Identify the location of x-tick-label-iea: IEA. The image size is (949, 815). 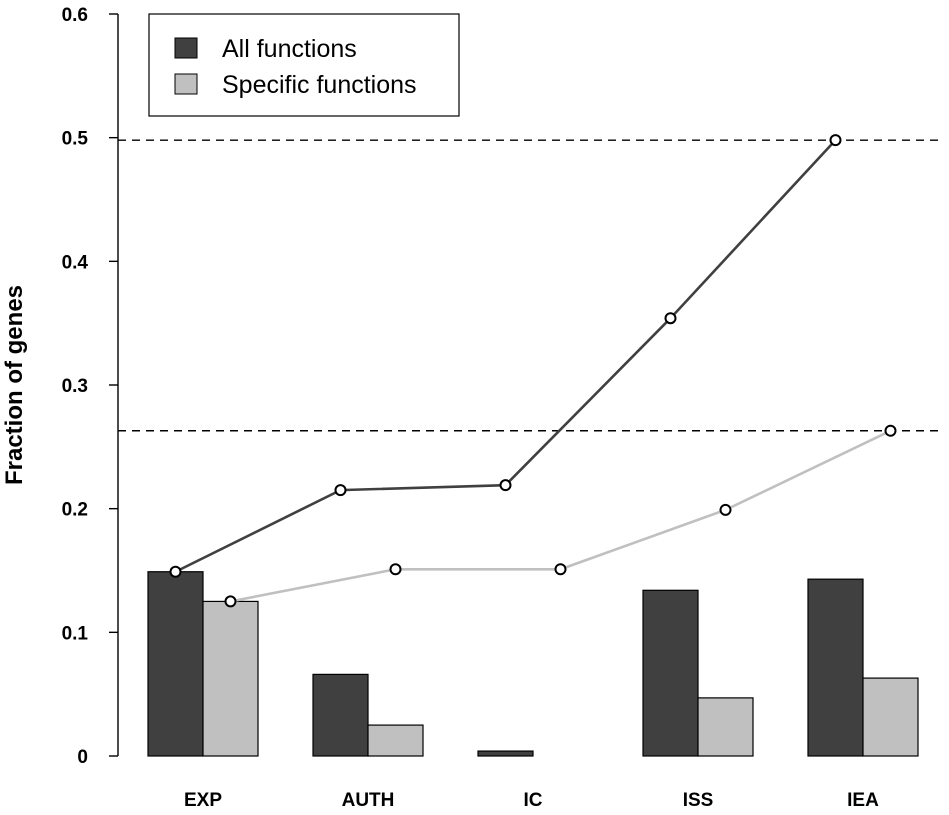
(863, 800).